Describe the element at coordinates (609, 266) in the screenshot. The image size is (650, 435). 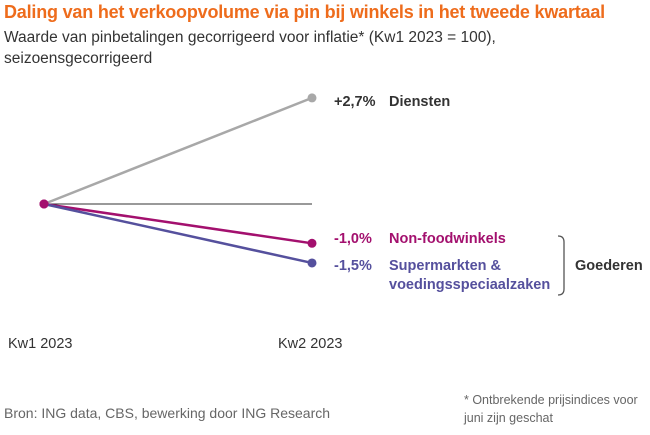
I see `group-label: Goederen` at that location.